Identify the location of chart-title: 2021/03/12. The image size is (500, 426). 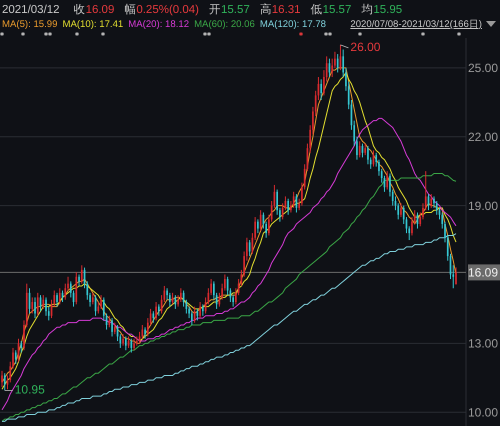
(31, 10).